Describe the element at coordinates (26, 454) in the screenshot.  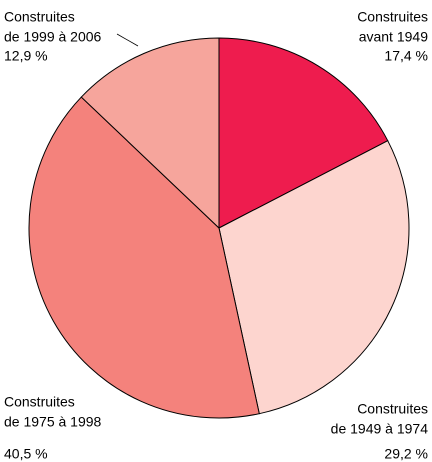
I see `value-label: 40,5 %` at that location.